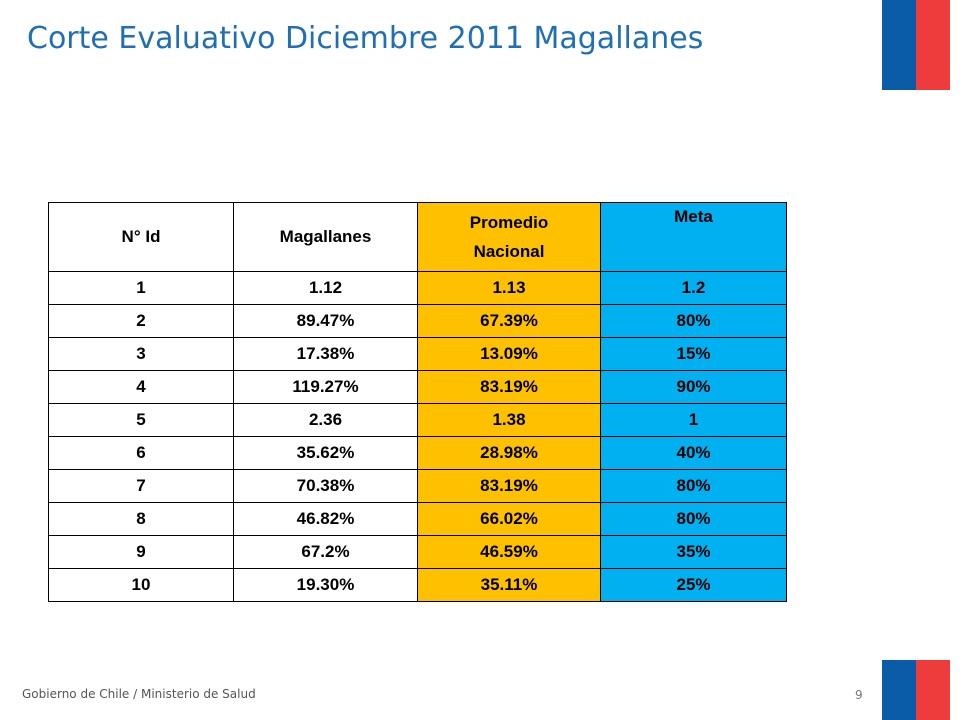  I want to click on header-magallanes: Magallanes, so click(325, 237).